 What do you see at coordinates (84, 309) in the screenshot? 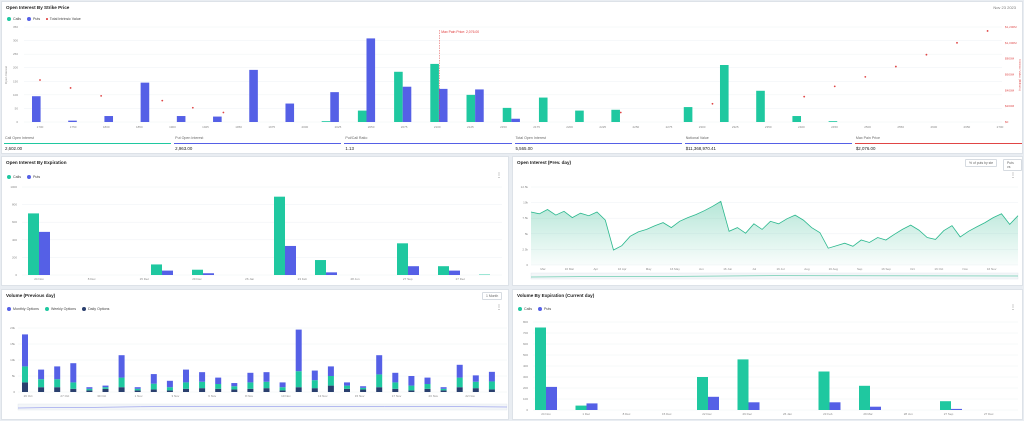
I see `daily-swatch` at bounding box center [84, 309].